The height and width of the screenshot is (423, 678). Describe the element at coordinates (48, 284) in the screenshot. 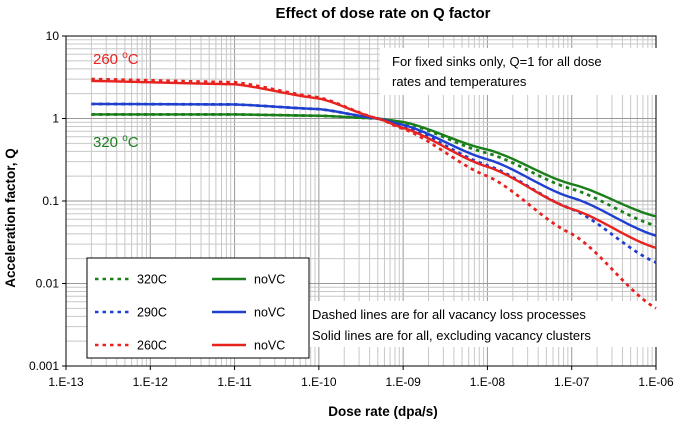

I see `y-tick-label: 0.01` at that location.